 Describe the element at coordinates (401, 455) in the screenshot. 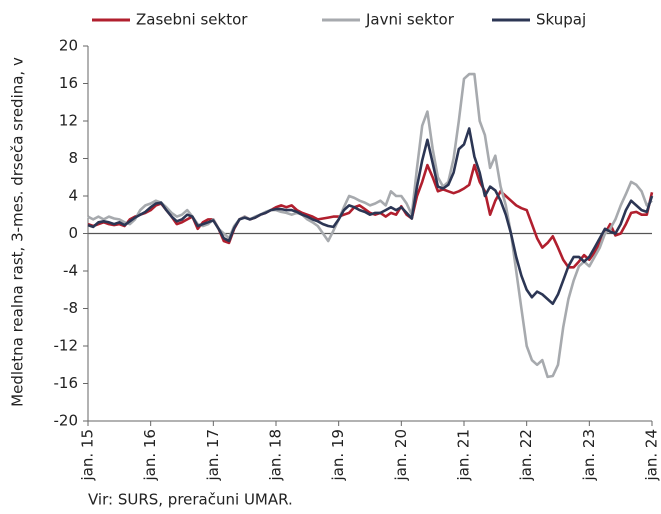

I see `x-tick-label: jan. 20` at that location.